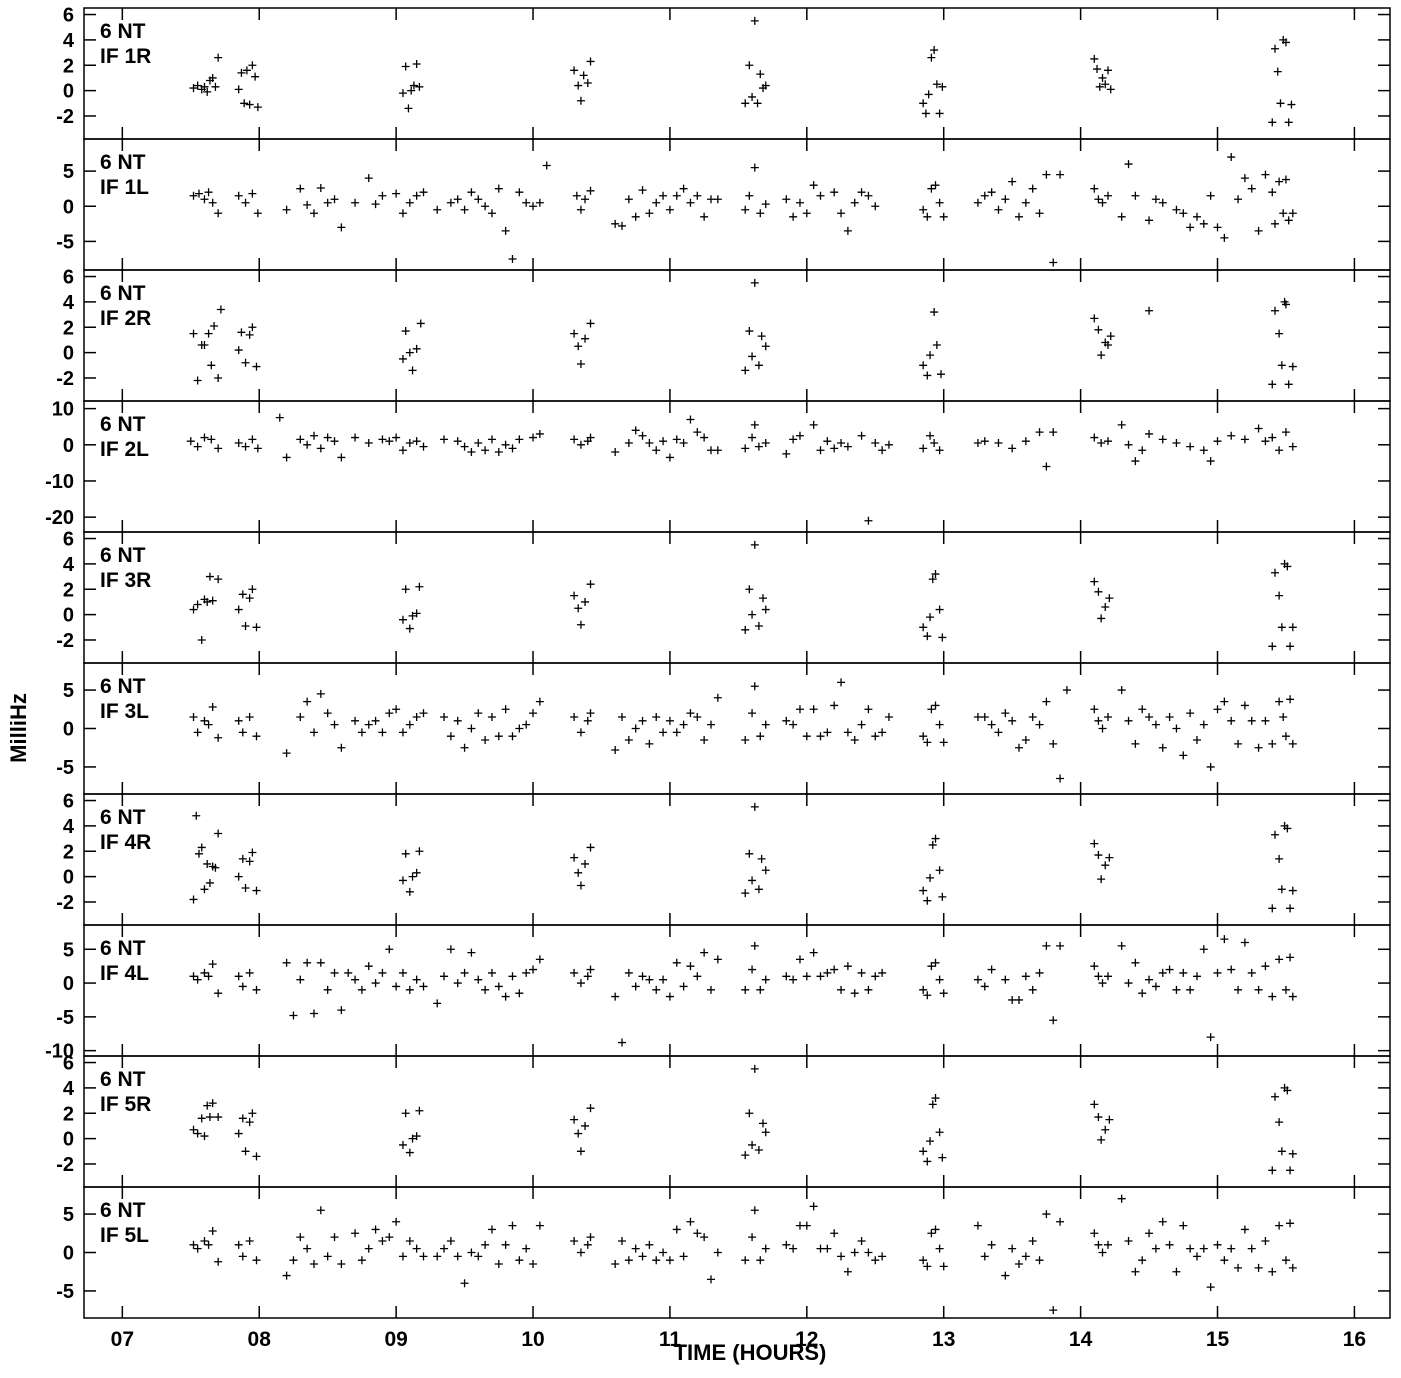 Image resolution: width=1401 pixels, height=1378 pixels. What do you see at coordinates (1081, 1339) in the screenshot?
I see `x-tick-label: 14` at bounding box center [1081, 1339].